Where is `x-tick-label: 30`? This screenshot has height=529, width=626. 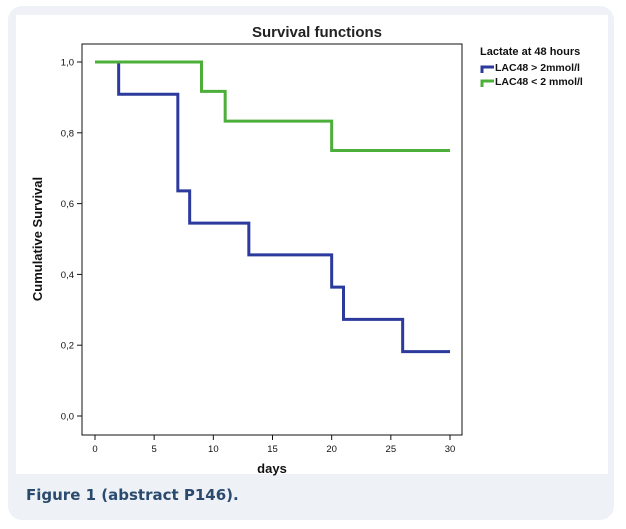 x-tick-label: 30 is located at coordinates (450, 449).